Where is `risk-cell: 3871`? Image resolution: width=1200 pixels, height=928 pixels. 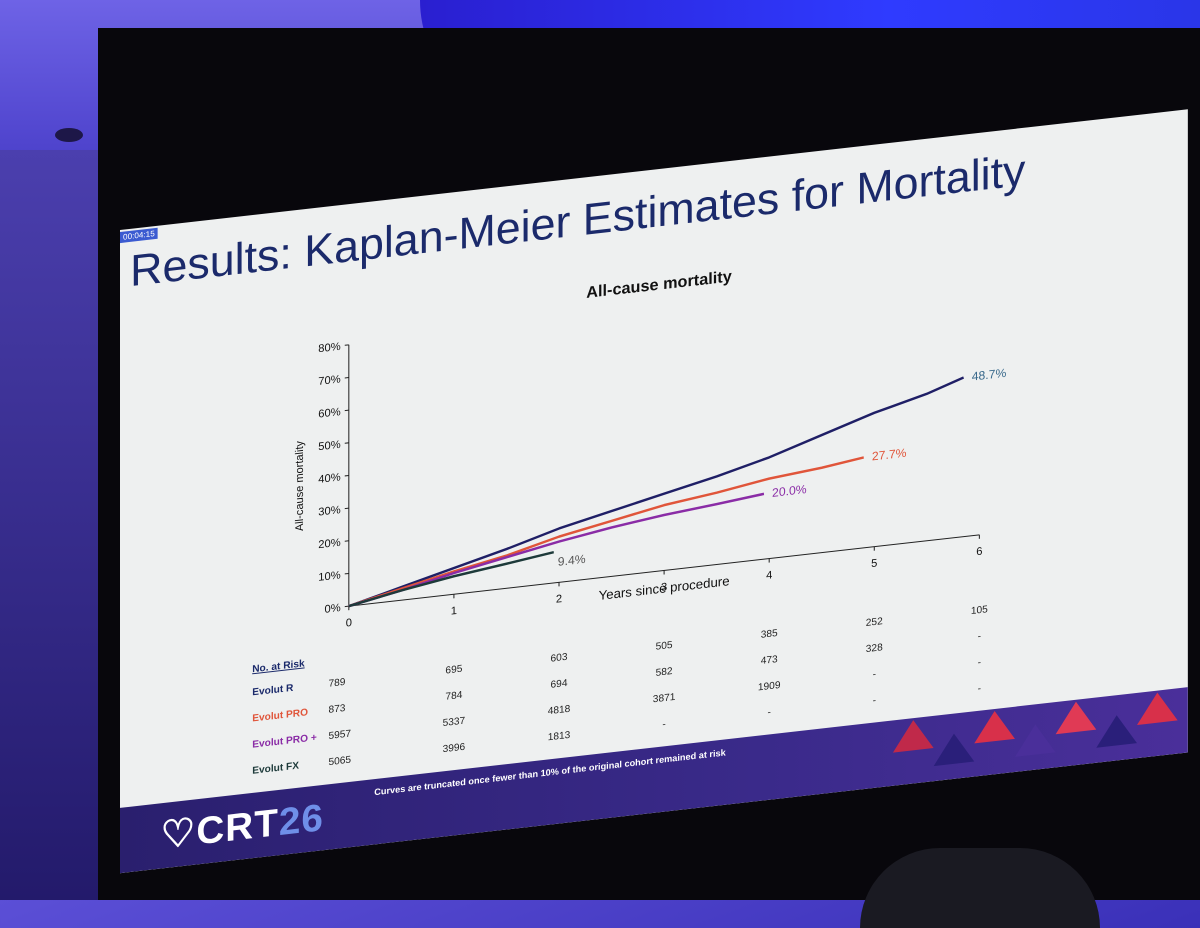 risk-cell: 3871 is located at coordinates (664, 698).